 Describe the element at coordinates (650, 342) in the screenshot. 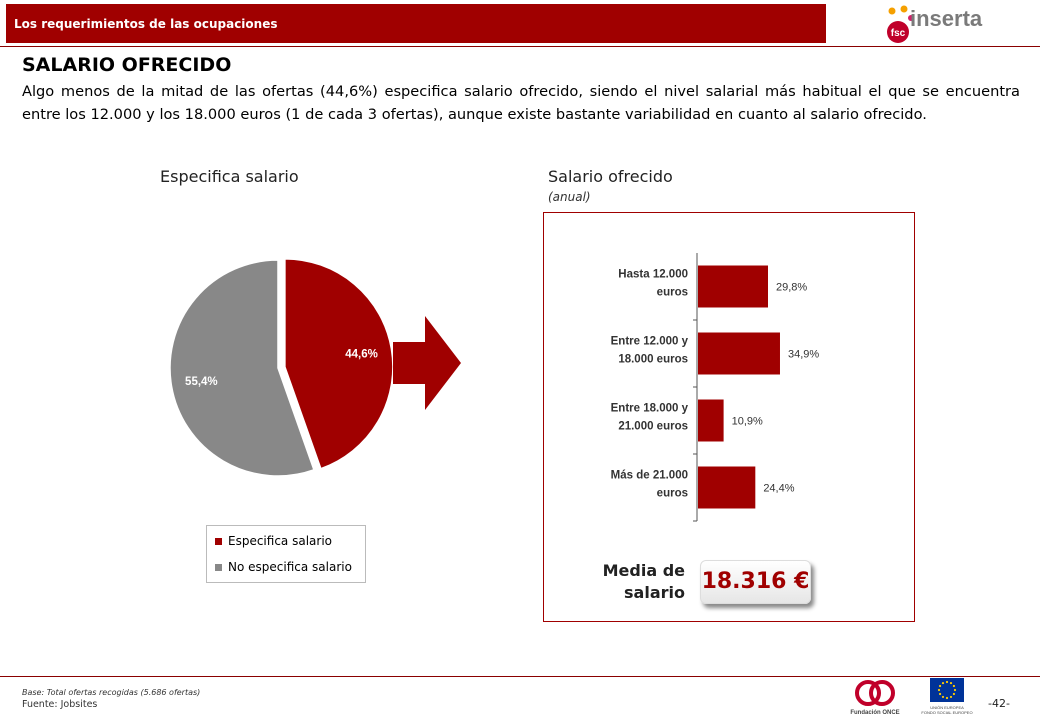

I see `category-label: Entre 12.000 y` at that location.